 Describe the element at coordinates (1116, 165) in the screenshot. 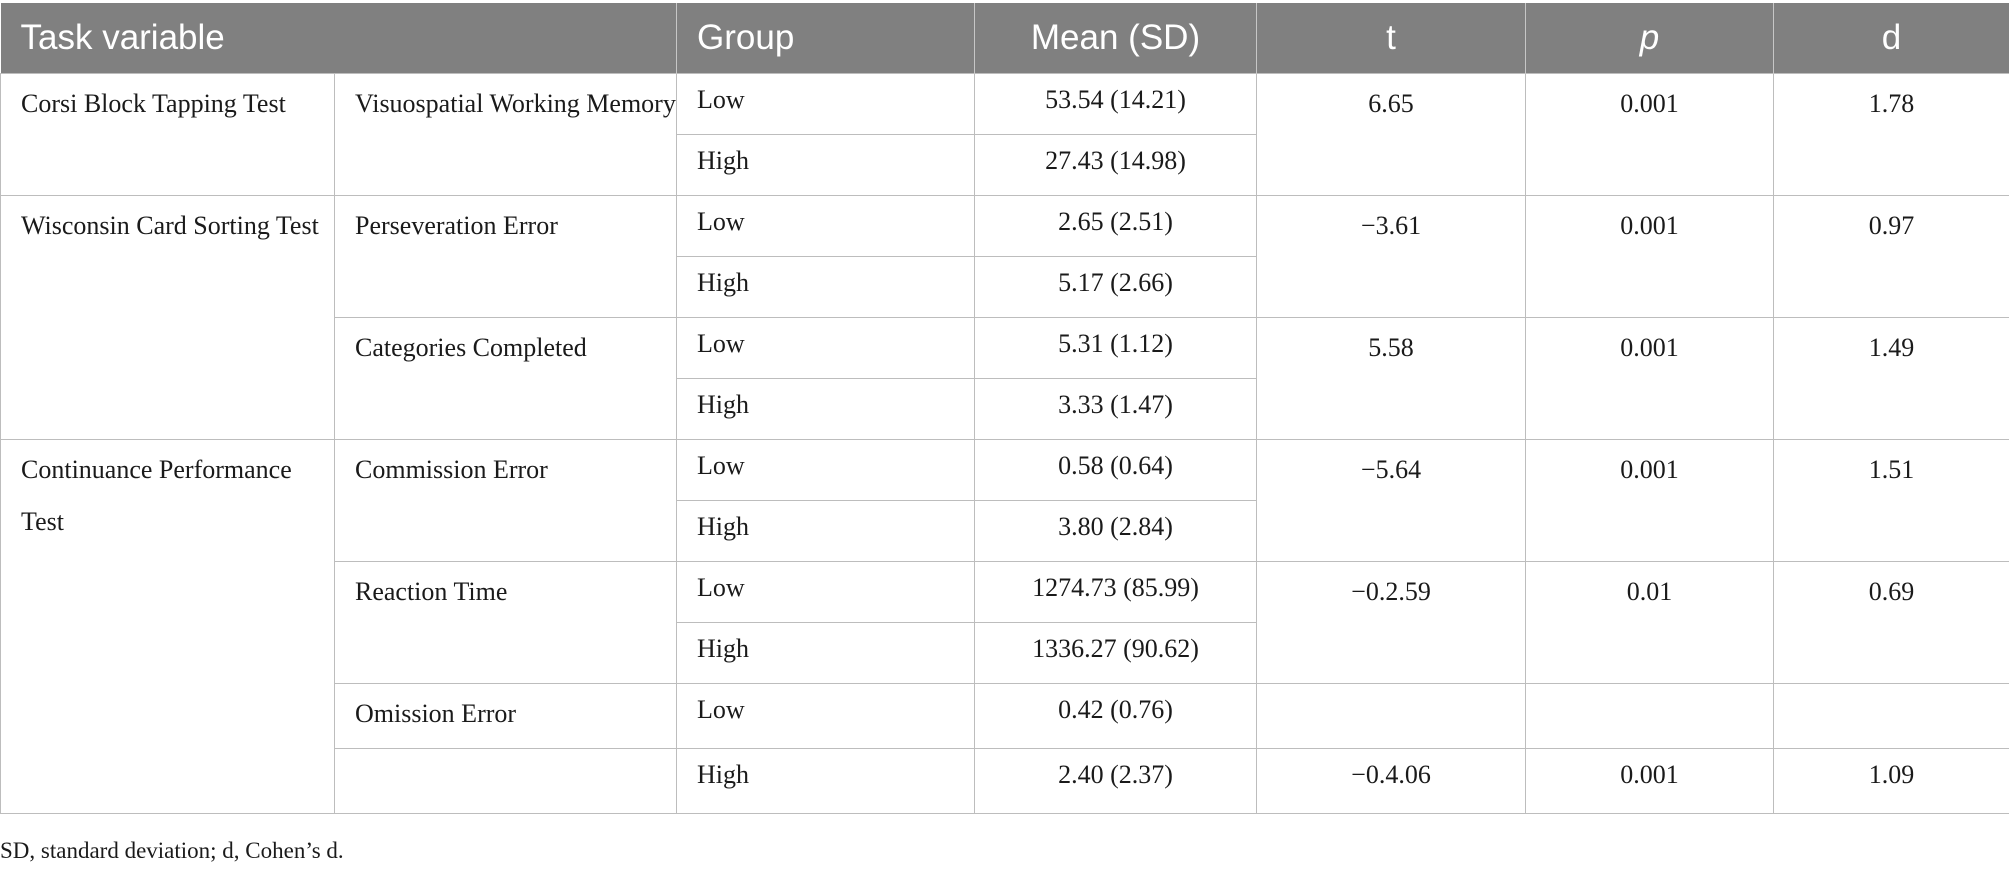

I see `mean-sd-cell: 27.43 (14.98)` at that location.